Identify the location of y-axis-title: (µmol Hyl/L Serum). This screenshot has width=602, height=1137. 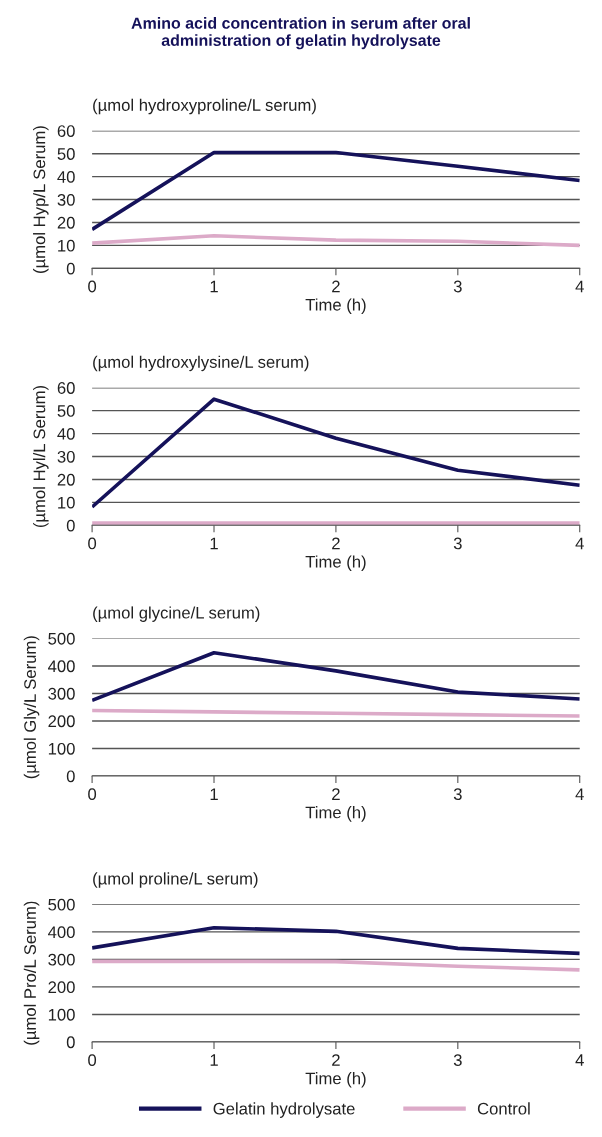
(41, 456).